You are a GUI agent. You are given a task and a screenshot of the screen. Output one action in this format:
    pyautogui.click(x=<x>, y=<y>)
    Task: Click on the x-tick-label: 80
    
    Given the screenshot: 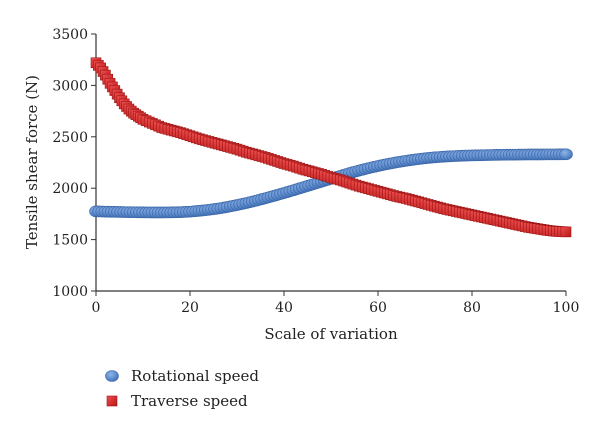 What is the action you would take?
    pyautogui.click(x=472, y=308)
    